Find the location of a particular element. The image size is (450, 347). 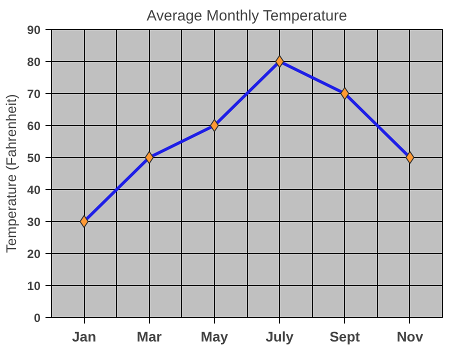

y-tick-label: 20 is located at coordinates (34, 254).